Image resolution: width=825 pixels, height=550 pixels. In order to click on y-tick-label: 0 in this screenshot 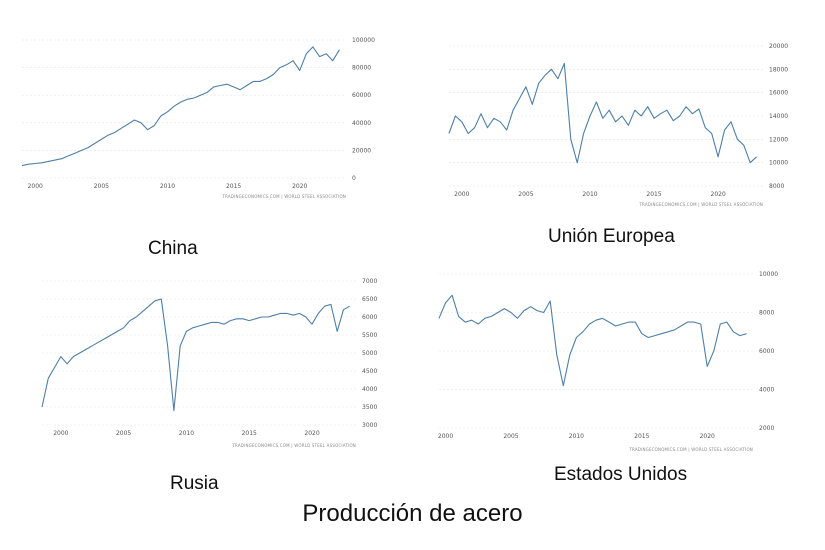, I will do `click(354, 178)`.